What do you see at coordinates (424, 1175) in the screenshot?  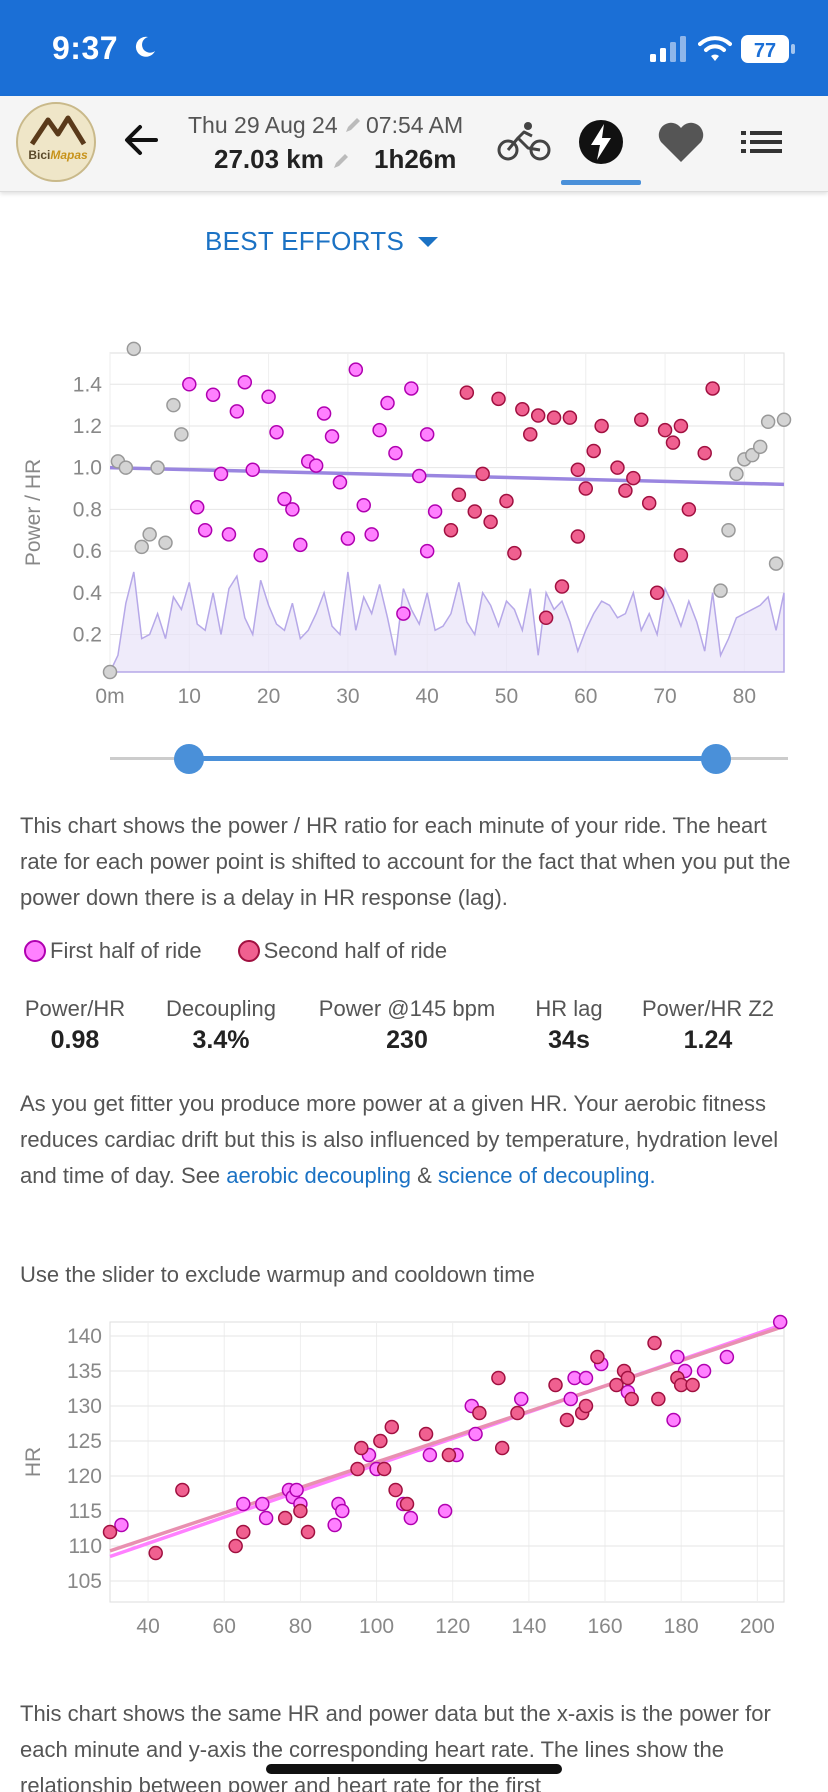 I see `ampersand-text: &` at bounding box center [424, 1175].